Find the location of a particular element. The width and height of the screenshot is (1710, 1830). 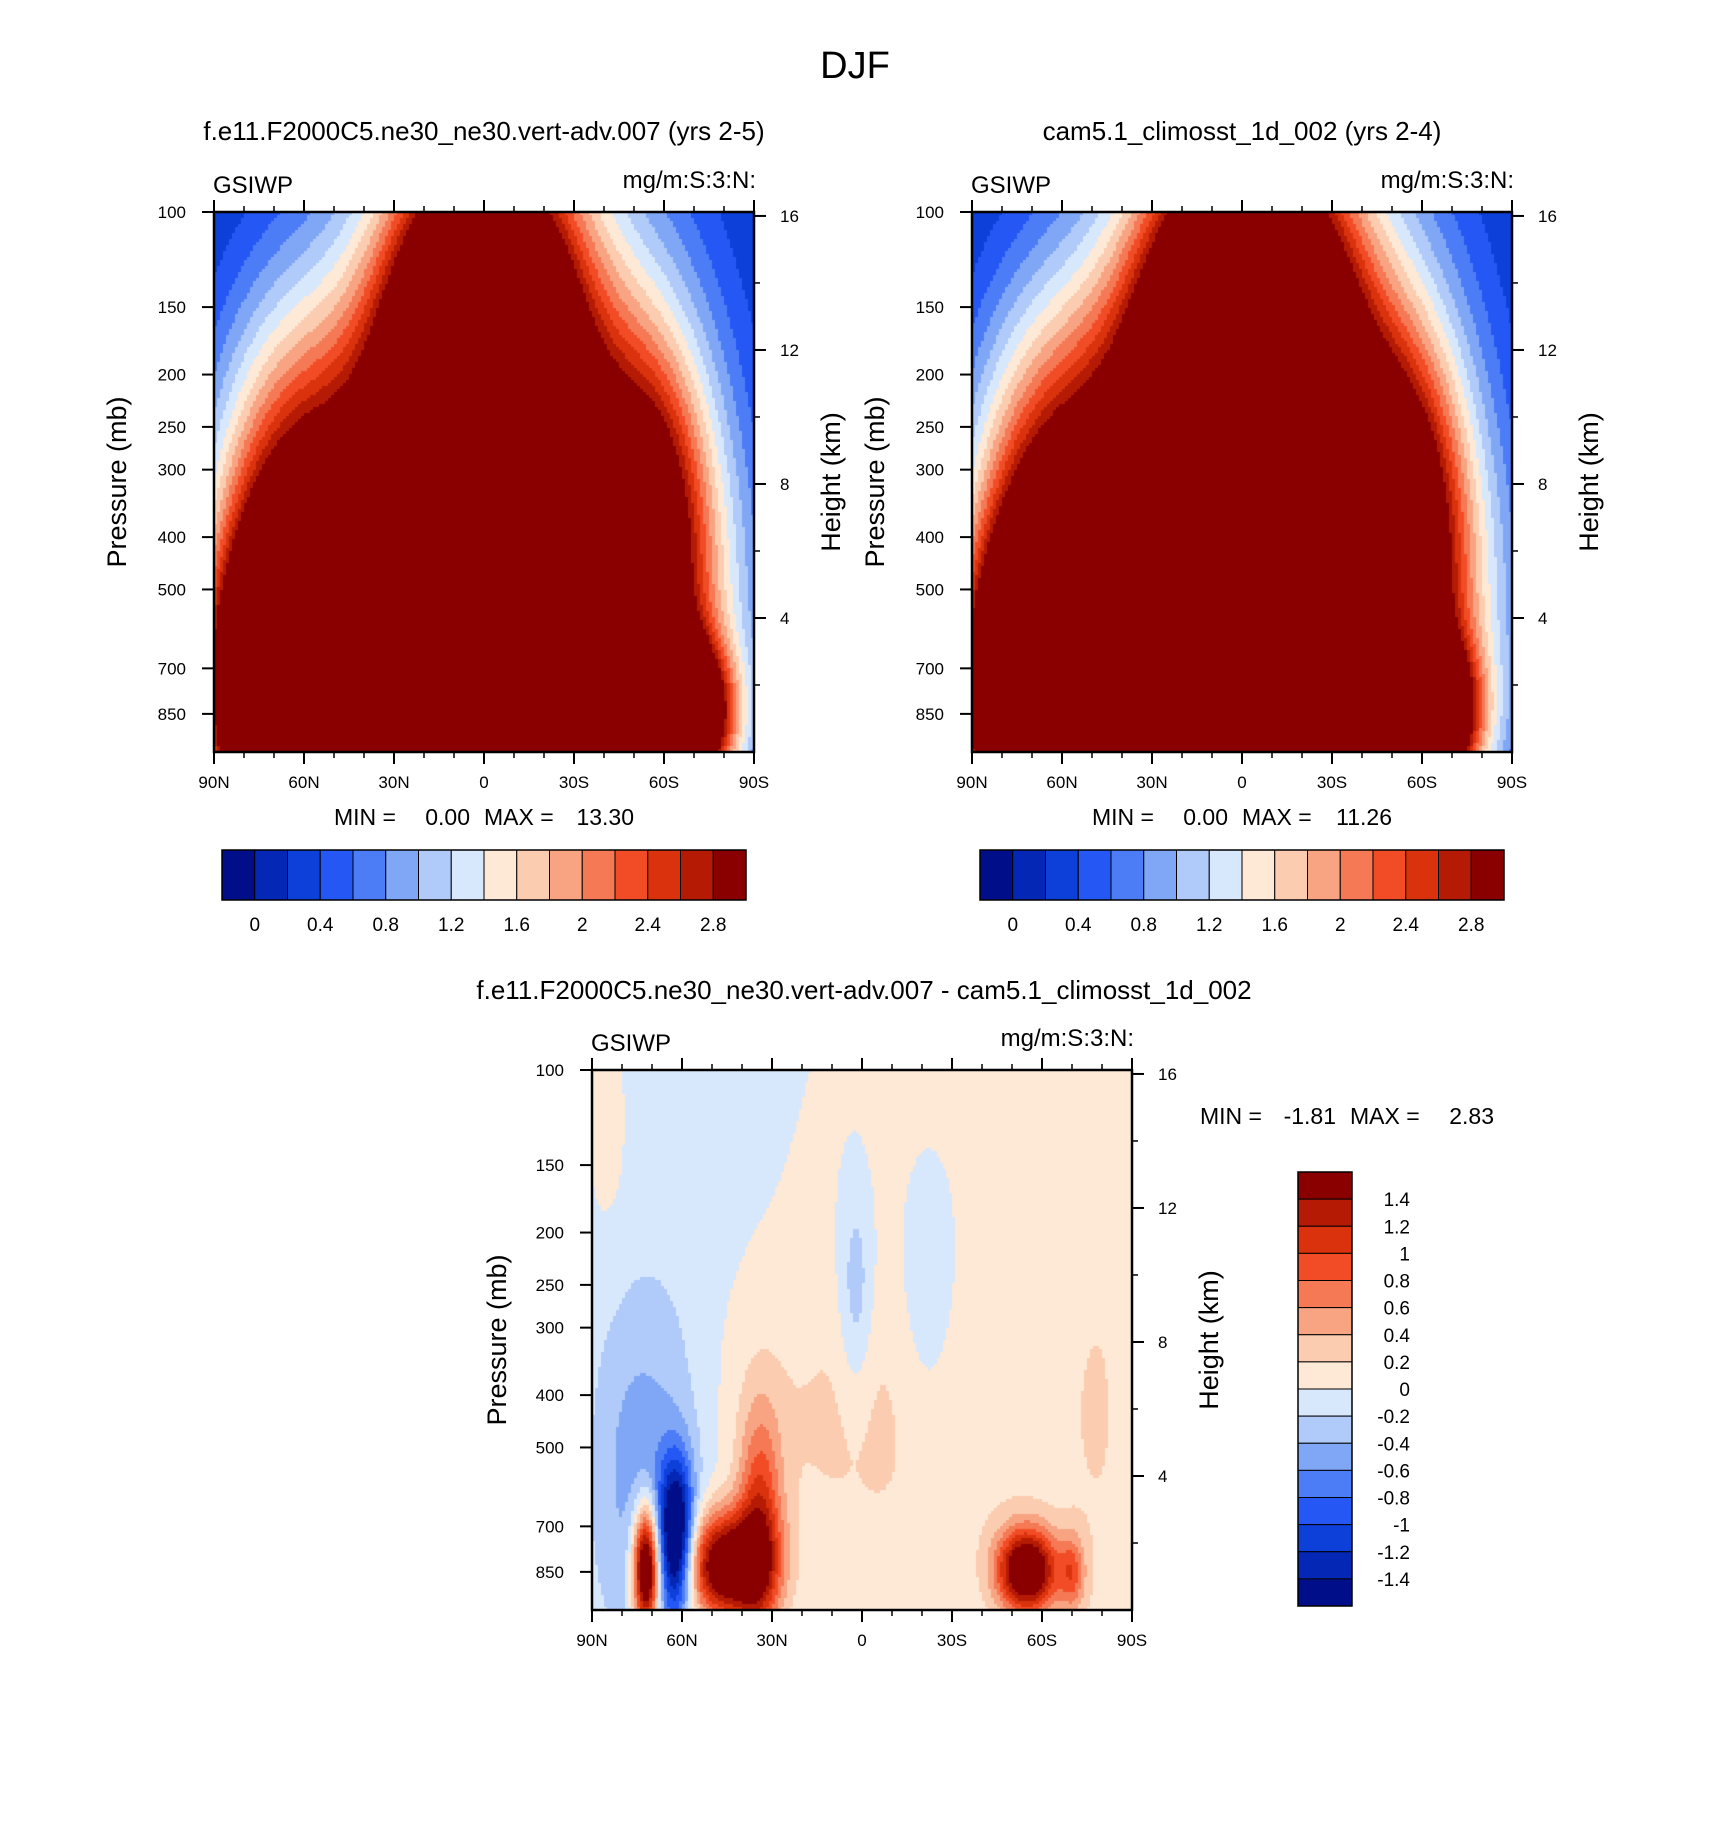

panel-1-min-value: 0.00 is located at coordinates (447, 817).